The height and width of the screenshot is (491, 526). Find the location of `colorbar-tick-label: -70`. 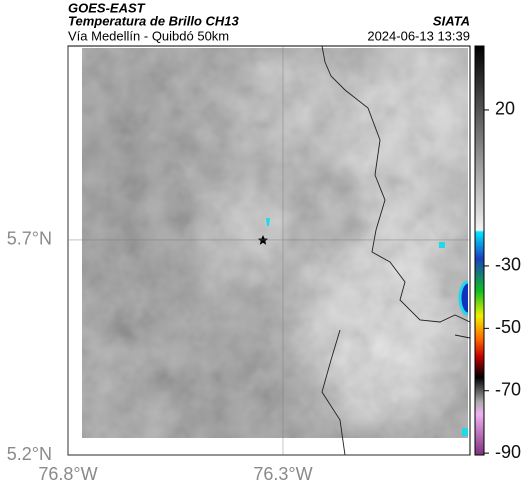

colorbar-tick-label: -70 is located at coordinates (508, 389).